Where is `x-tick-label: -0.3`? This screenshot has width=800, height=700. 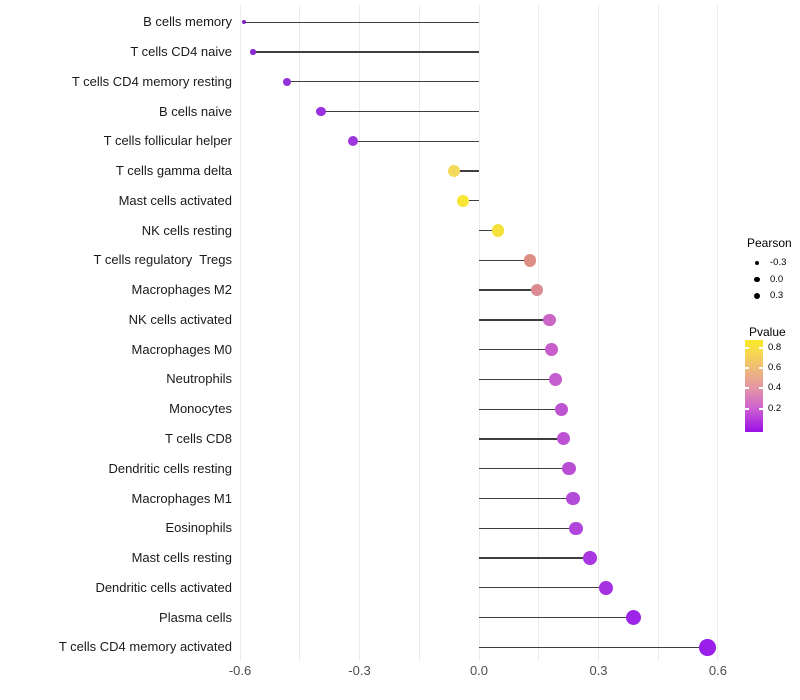
x-tick-label: -0.3 is located at coordinates (359, 670).